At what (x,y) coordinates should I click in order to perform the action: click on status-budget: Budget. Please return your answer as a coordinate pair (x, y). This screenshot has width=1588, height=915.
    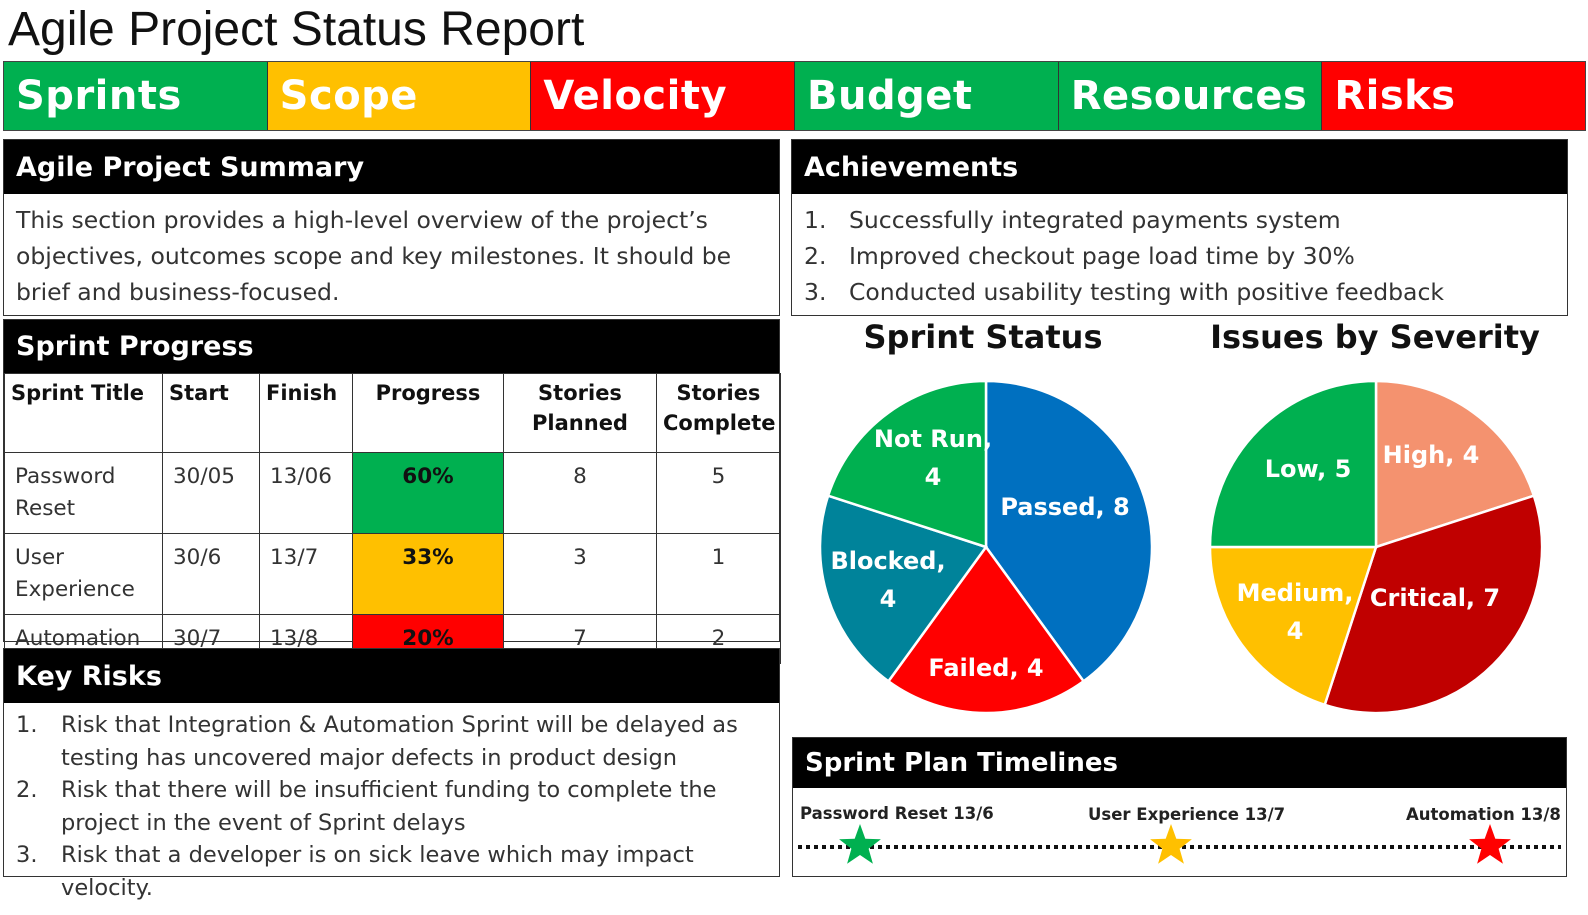
    Looking at the image, I should click on (927, 96).